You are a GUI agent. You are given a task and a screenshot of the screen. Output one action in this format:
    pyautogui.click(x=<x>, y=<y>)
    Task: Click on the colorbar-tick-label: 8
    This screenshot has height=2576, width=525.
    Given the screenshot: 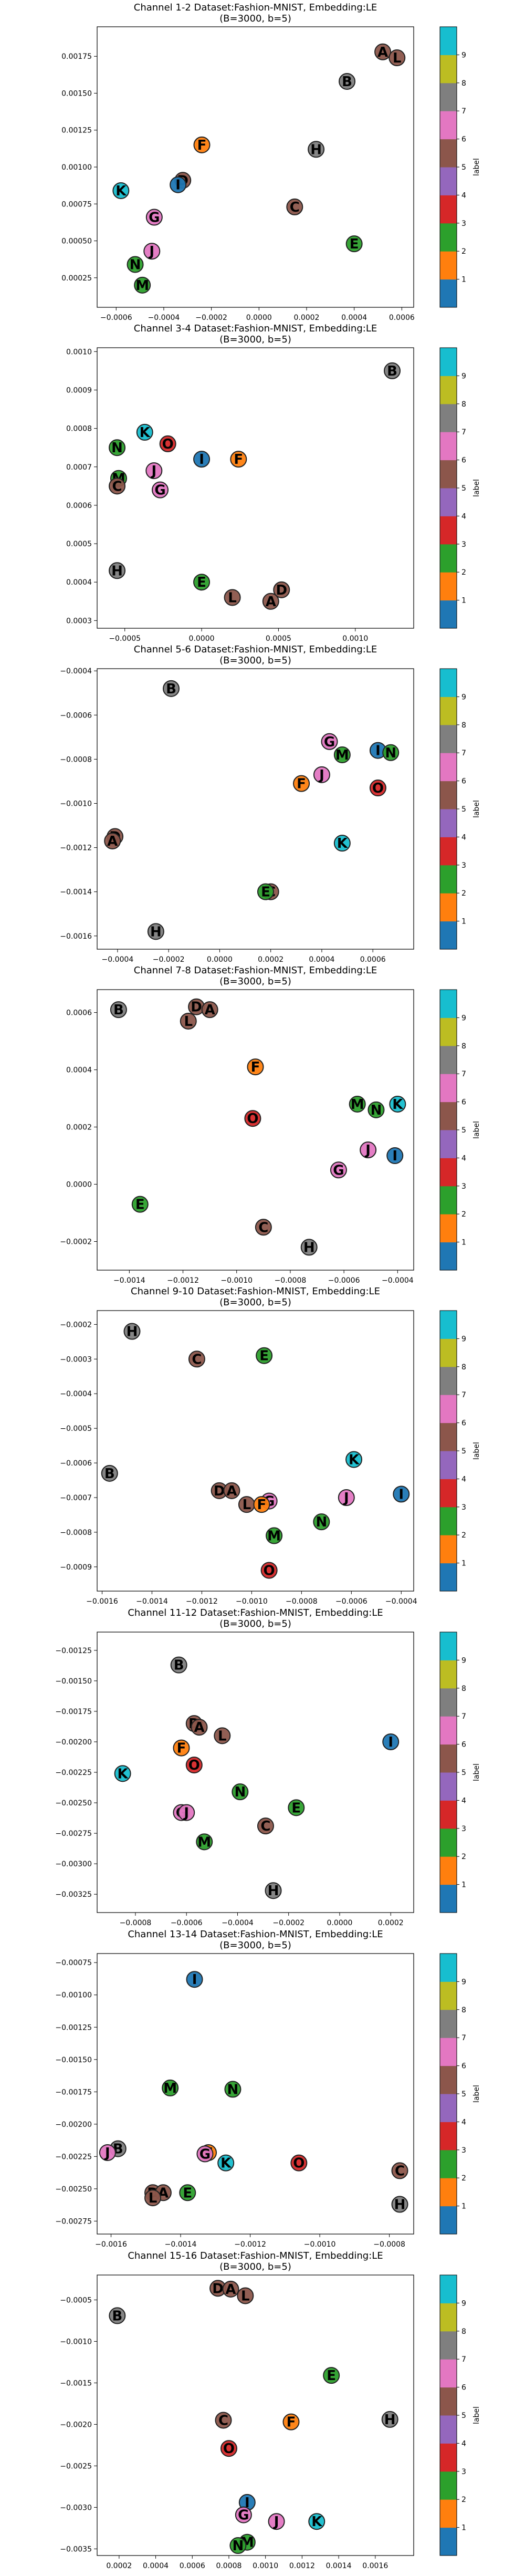 What is the action you would take?
    pyautogui.click(x=463, y=725)
    